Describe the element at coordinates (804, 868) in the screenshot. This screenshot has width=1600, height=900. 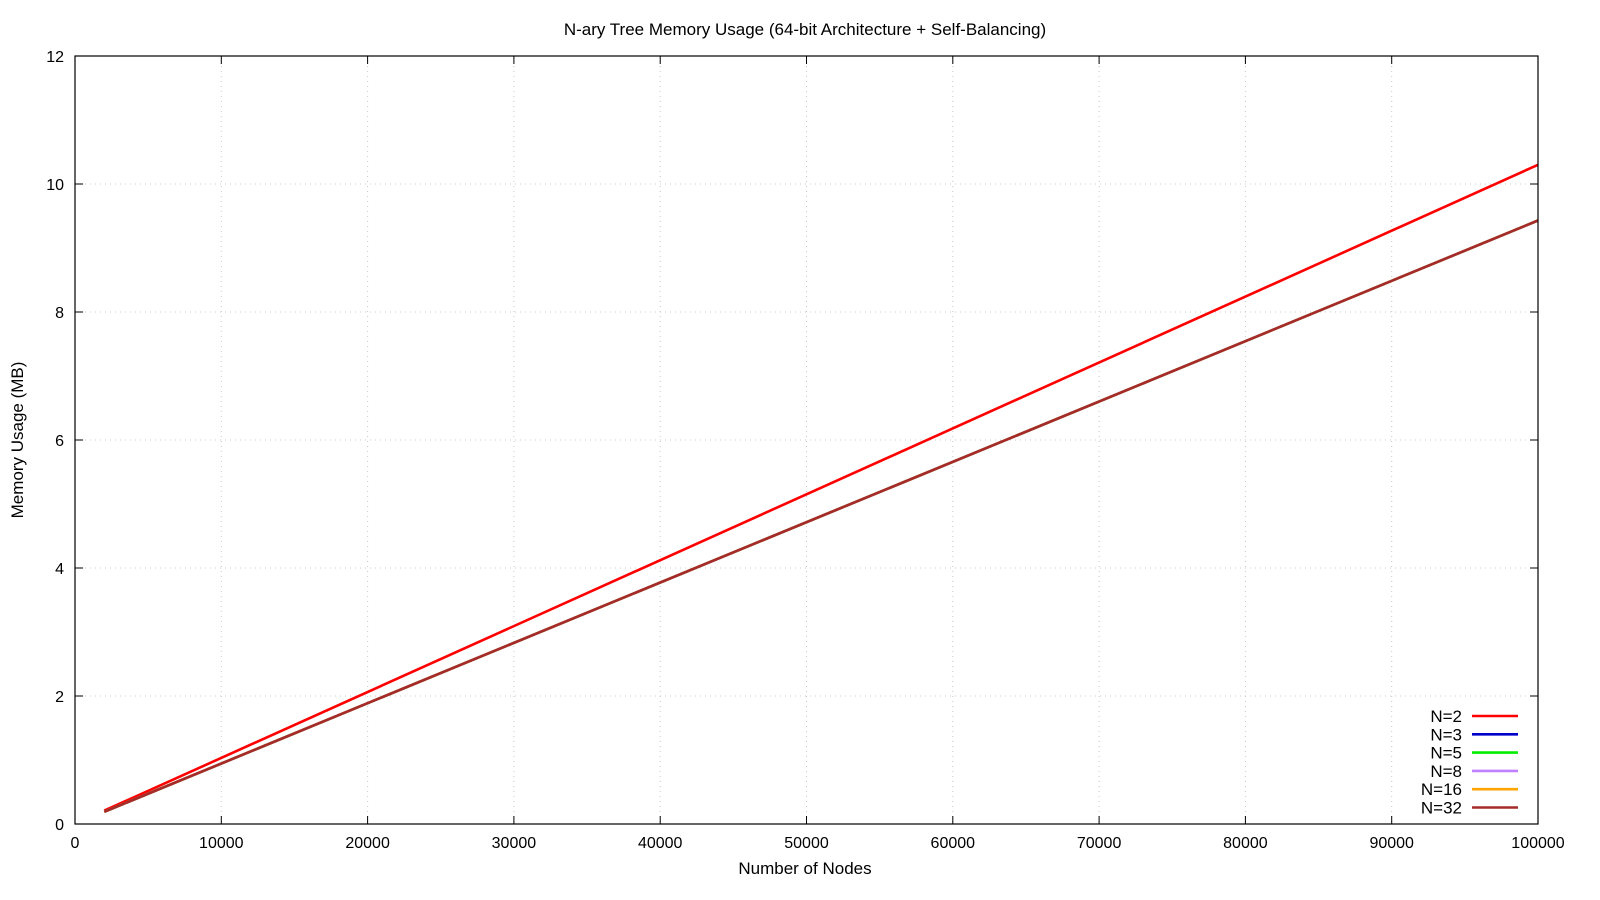
I see `x-axis-title: Number of Nodes` at that location.